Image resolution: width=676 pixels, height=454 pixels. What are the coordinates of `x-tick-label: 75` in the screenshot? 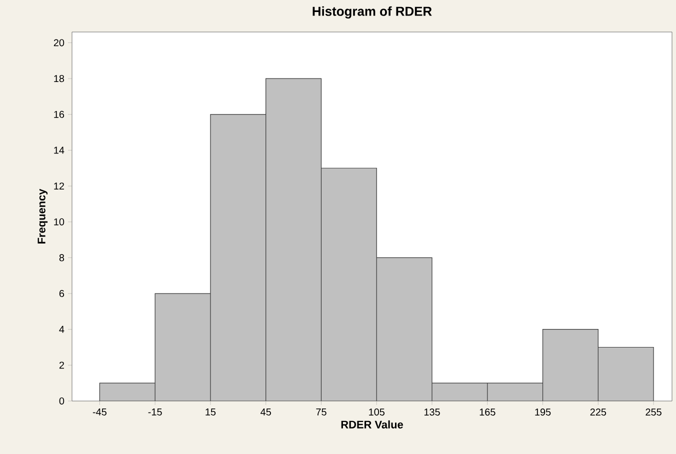 It's located at (321, 412).